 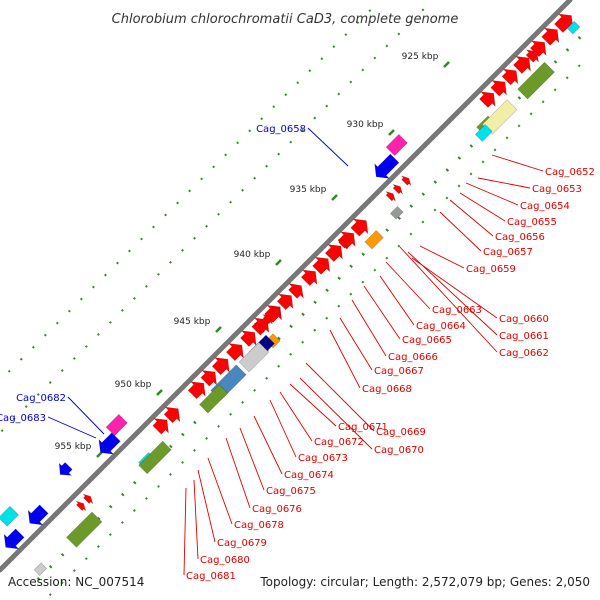 I want to click on gene-label-cag-0665: Cag_0665, so click(x=427, y=340).